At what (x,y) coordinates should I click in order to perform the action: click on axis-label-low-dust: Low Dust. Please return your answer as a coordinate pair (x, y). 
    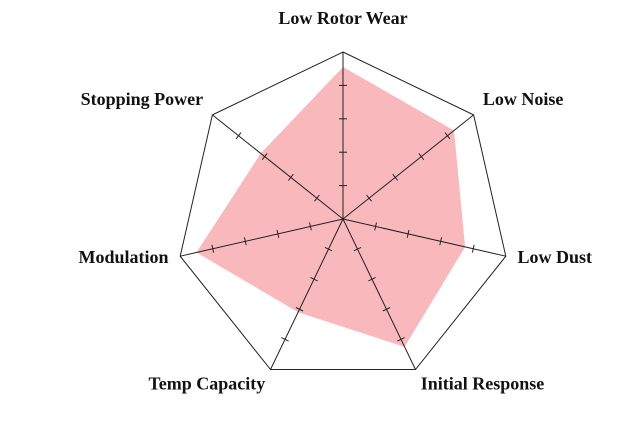
    Looking at the image, I should click on (555, 257).